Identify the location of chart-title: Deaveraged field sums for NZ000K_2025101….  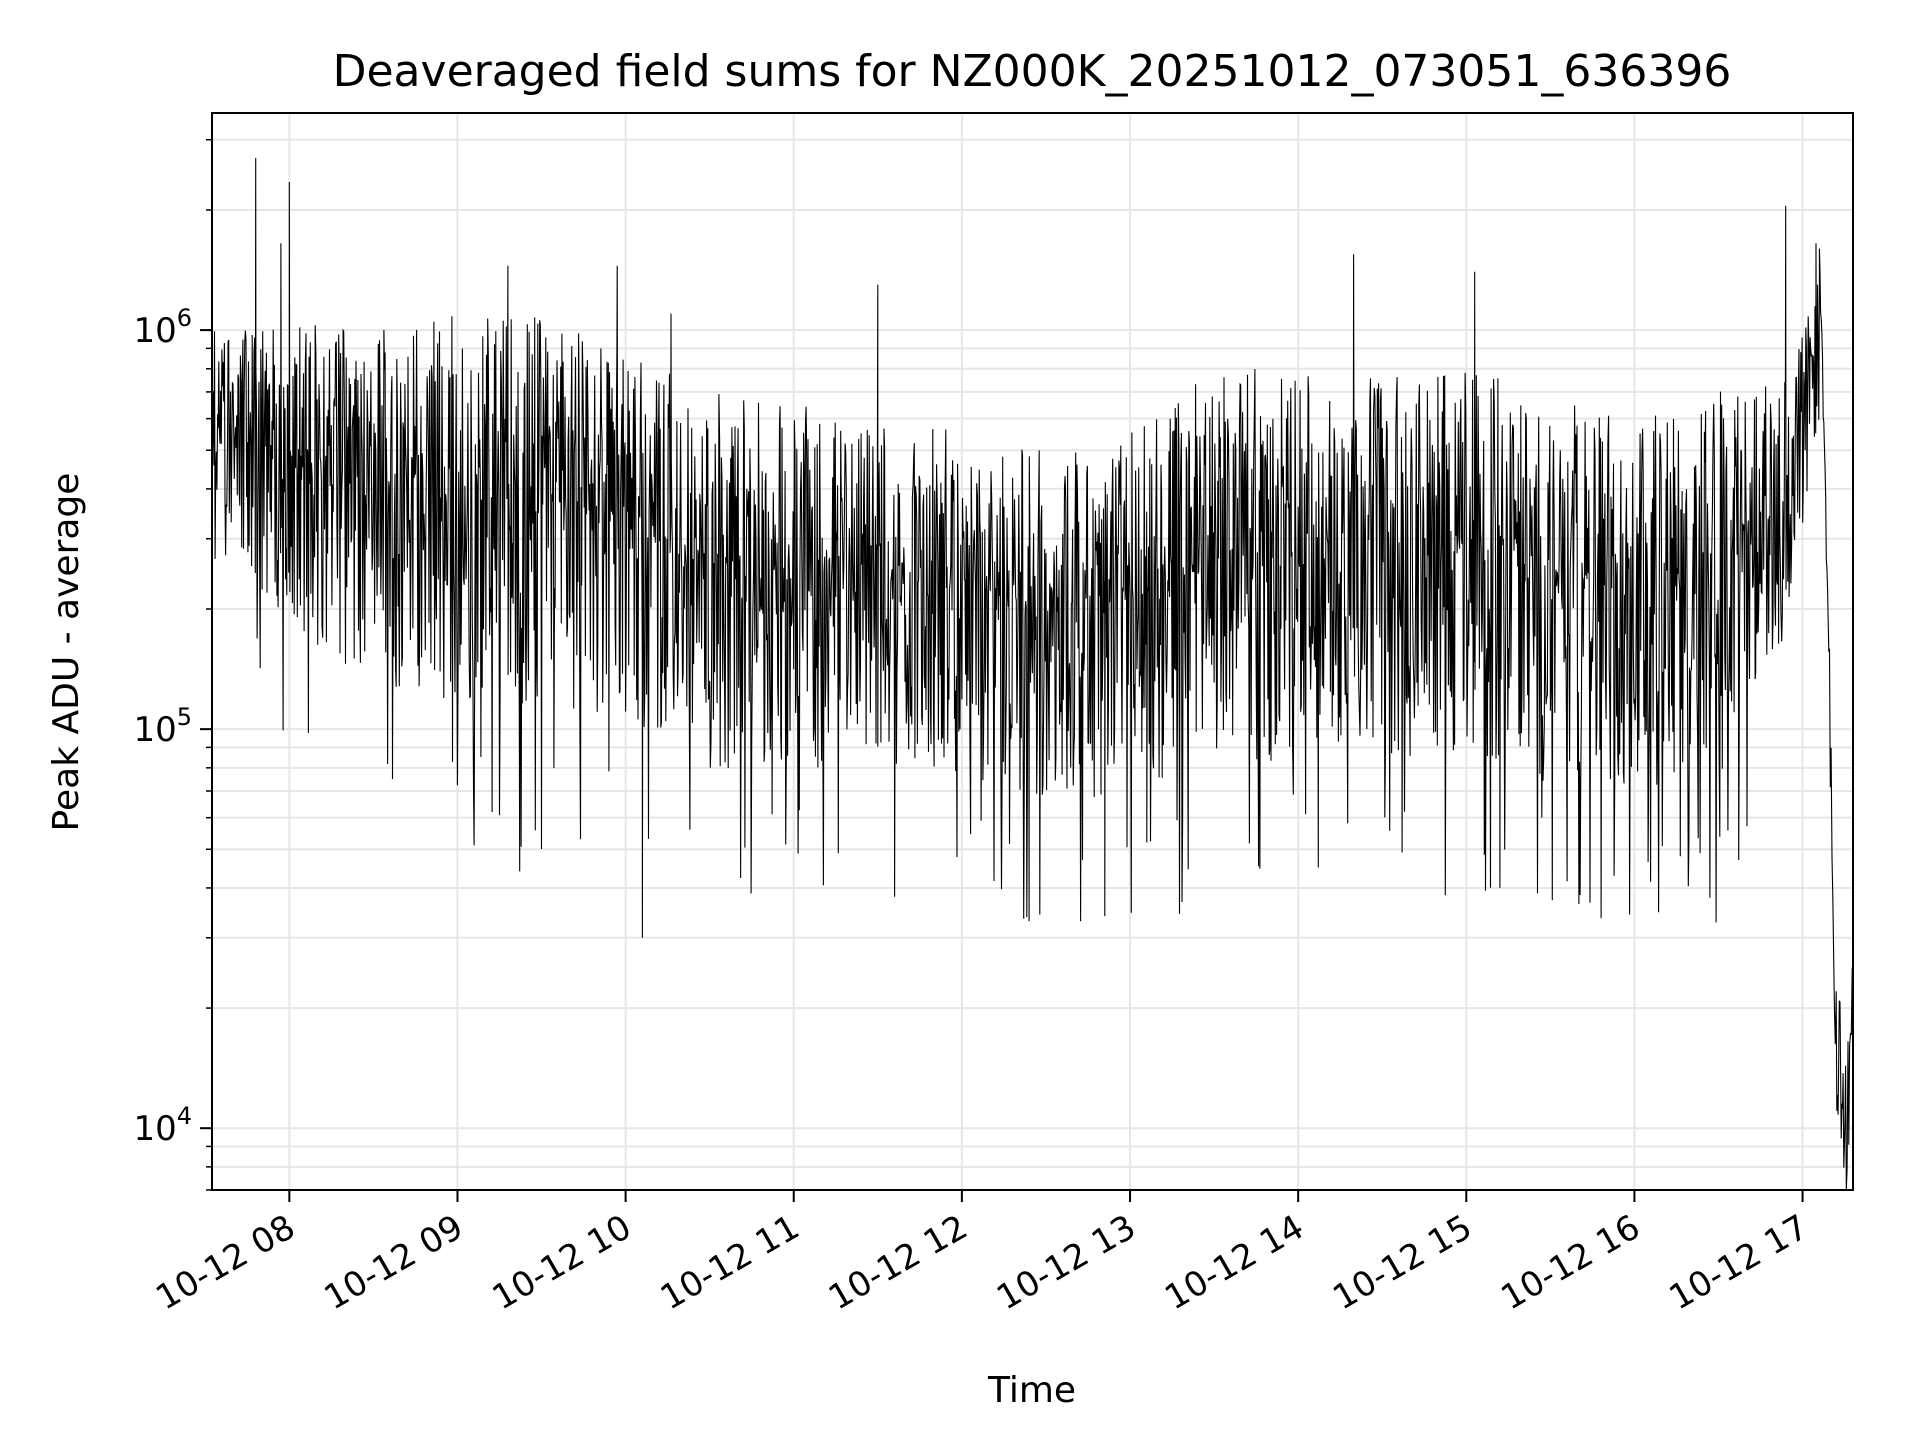
(1032, 71).